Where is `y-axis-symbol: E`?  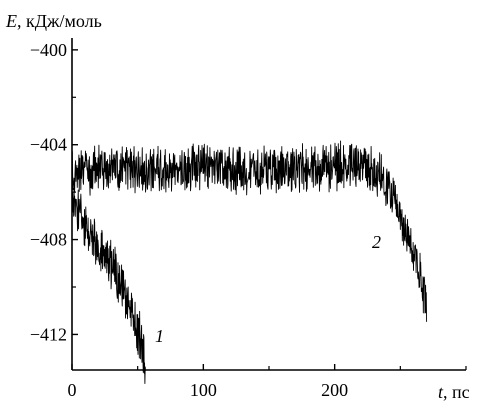 y-axis-symbol: E is located at coordinates (11, 21).